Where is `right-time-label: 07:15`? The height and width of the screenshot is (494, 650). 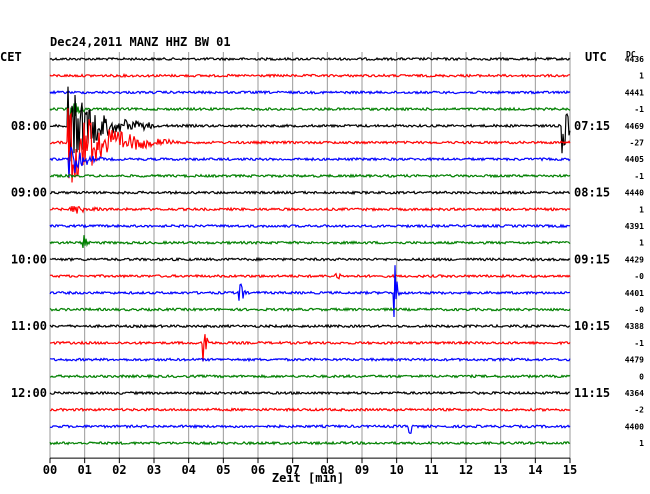
right-time-label: 07:15 is located at coordinates (592, 126).